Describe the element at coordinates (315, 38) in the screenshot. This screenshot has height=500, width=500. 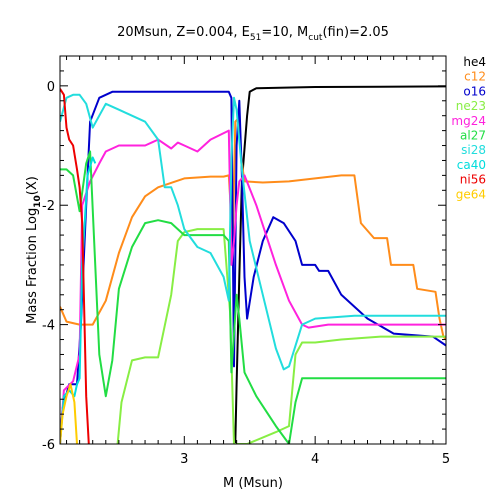
I see `title-sub-2: cut` at that location.